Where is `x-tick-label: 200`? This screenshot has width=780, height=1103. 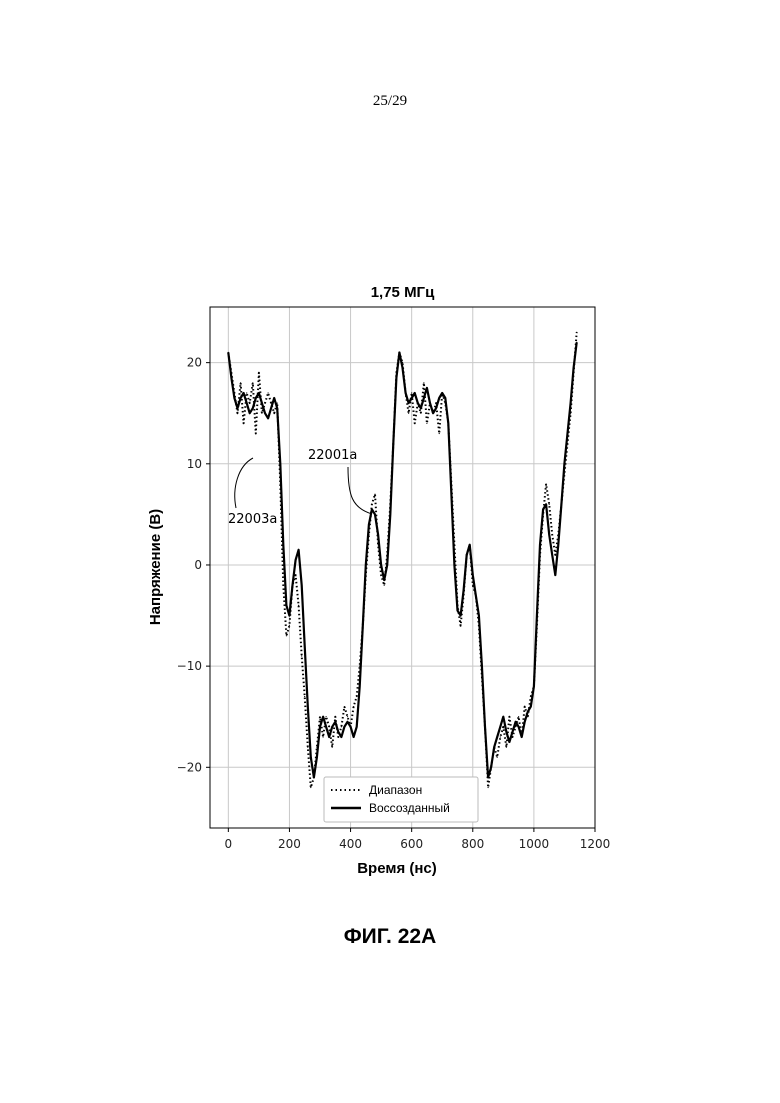
x-tick-label: 200 is located at coordinates (289, 844).